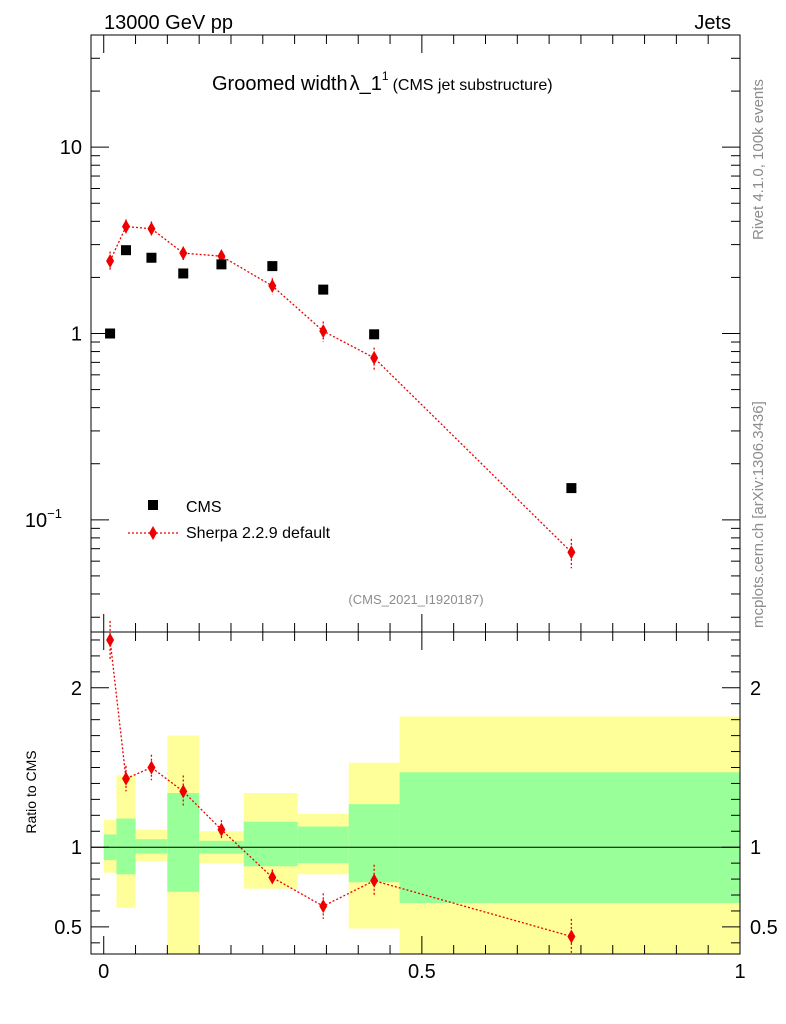 Image resolution: width=786 pixels, height=1024 pixels. I want to click on ratio-ytick-label-right-1: 1, so click(755, 848).